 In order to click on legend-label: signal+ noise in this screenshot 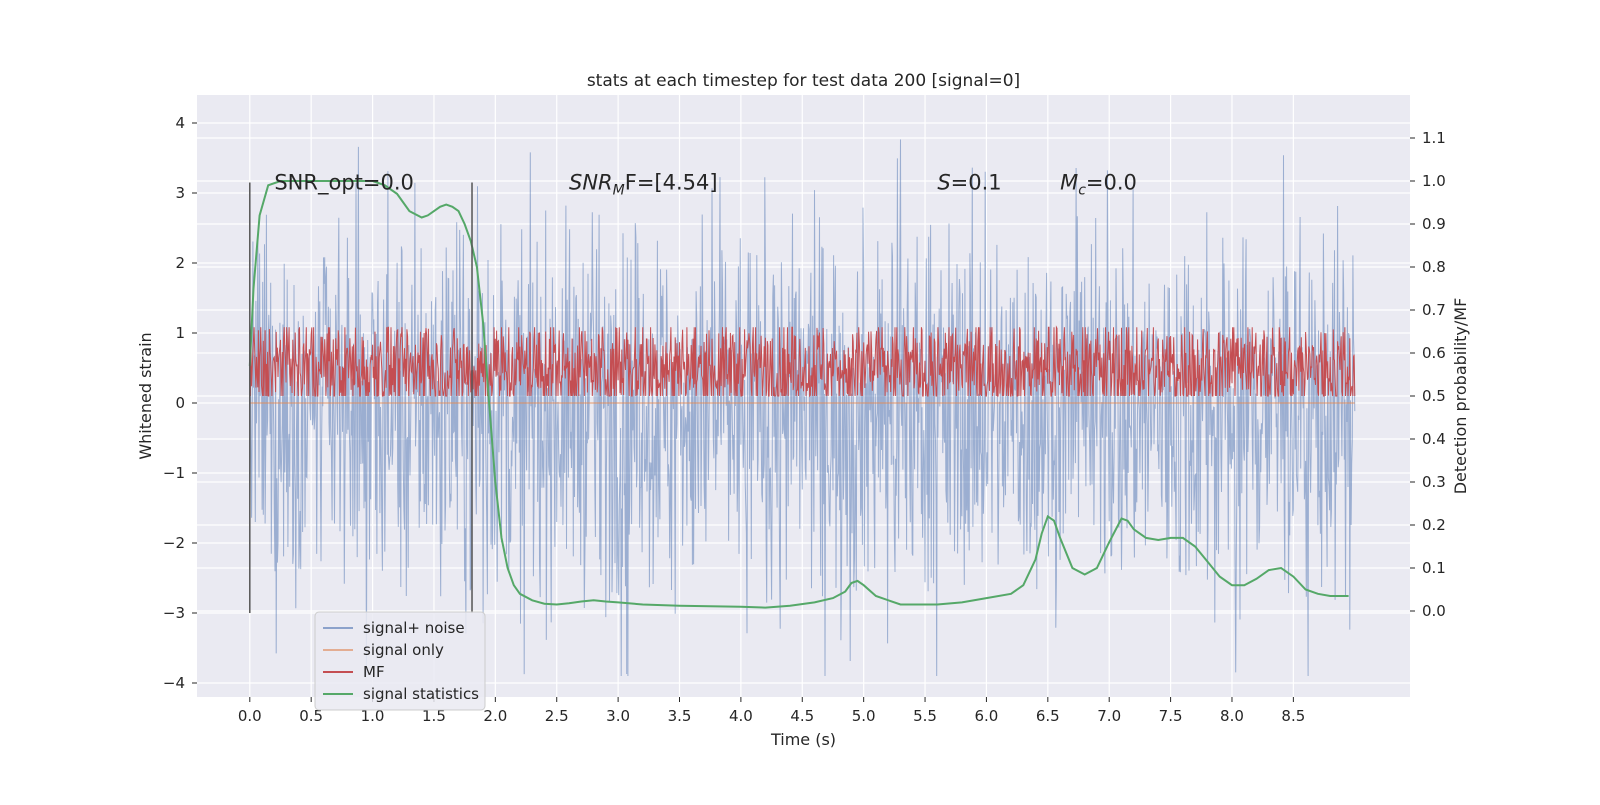, I will do `click(414, 628)`.